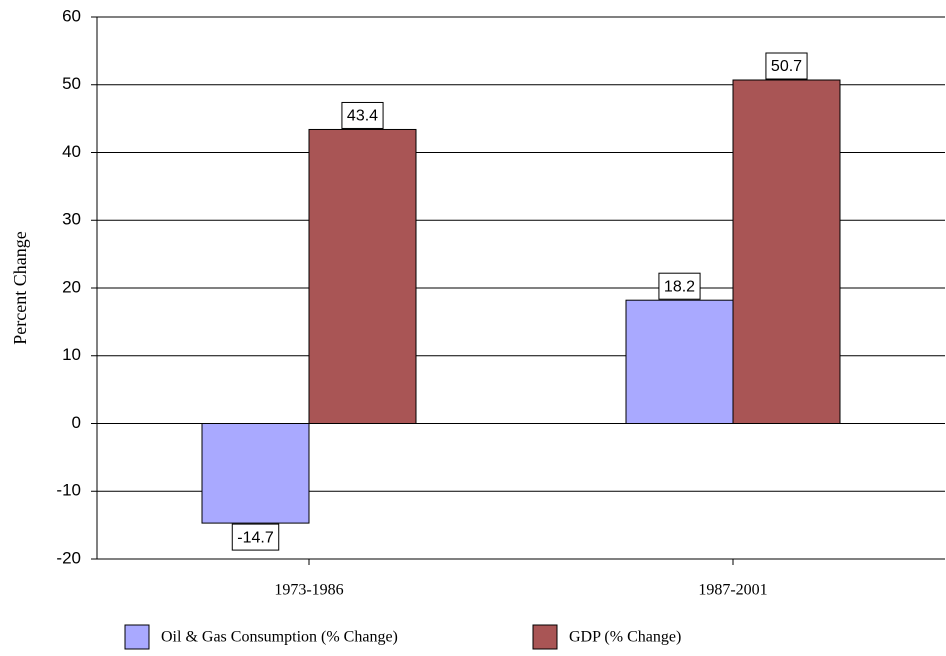 The image size is (946, 656). I want to click on y-tick-label: 30, so click(71, 219).